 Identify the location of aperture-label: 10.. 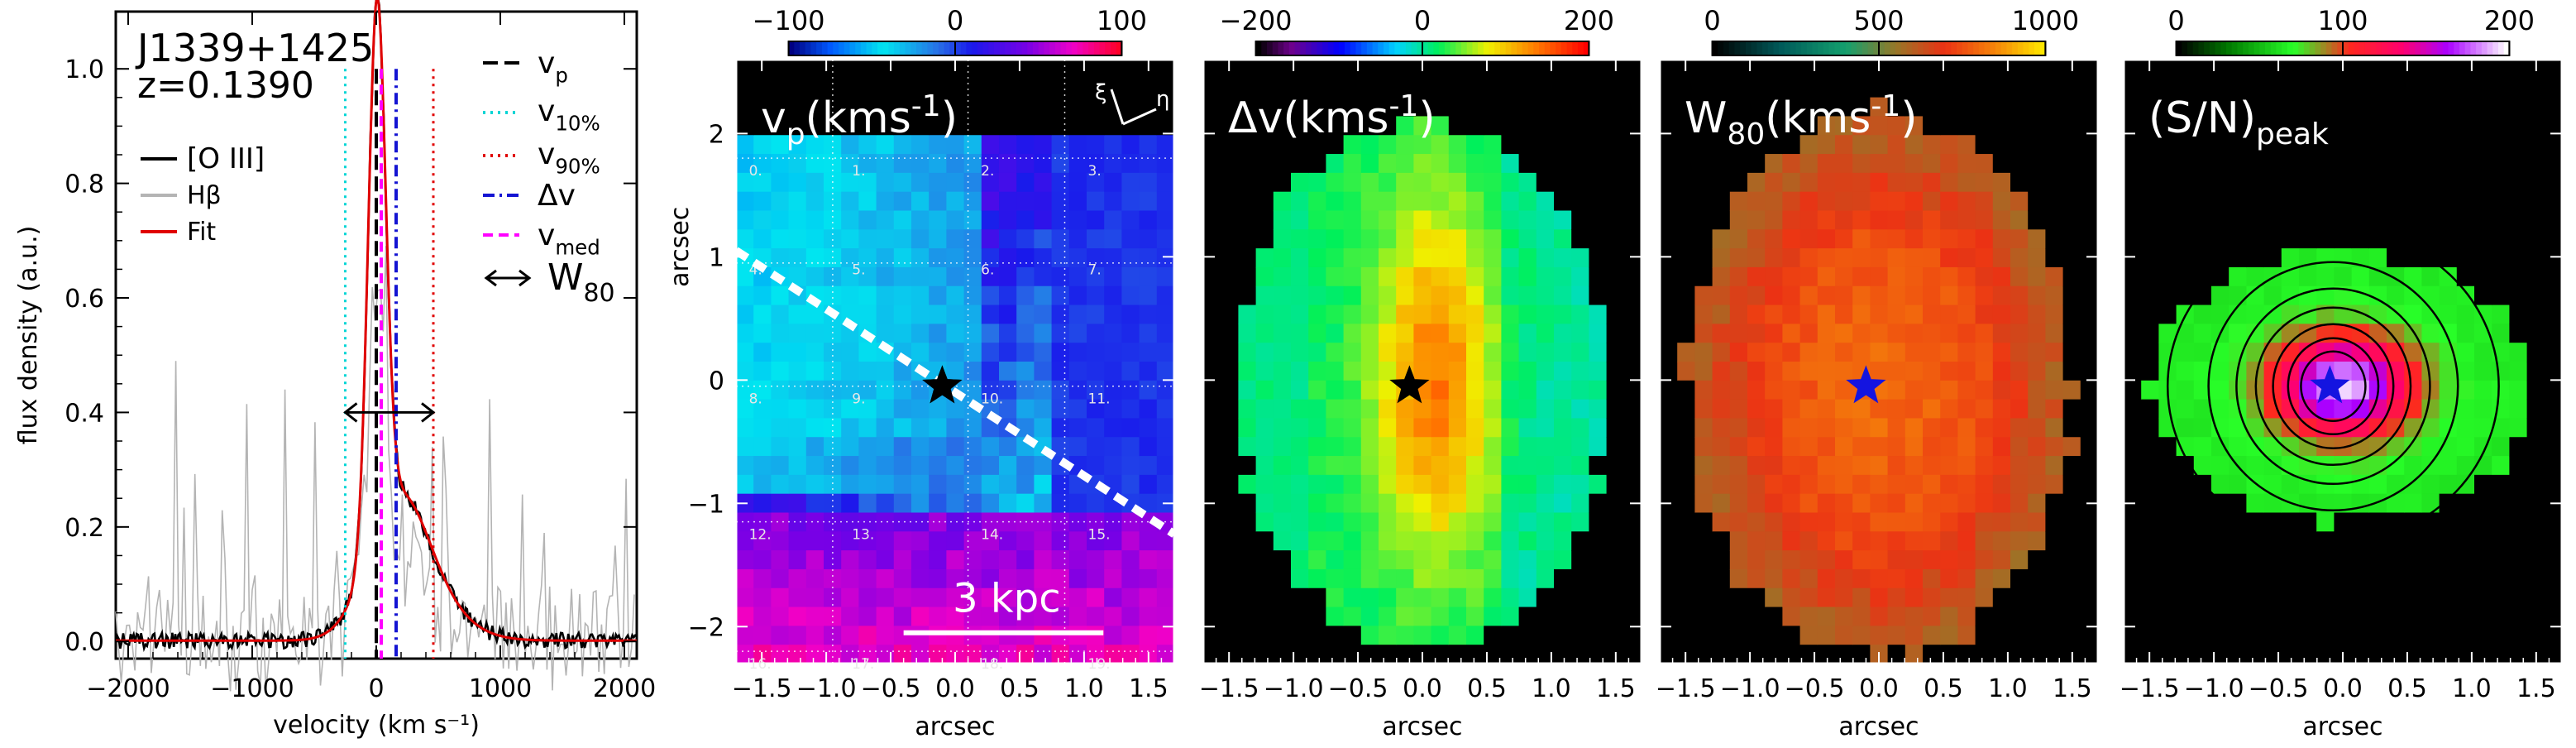
(992, 399).